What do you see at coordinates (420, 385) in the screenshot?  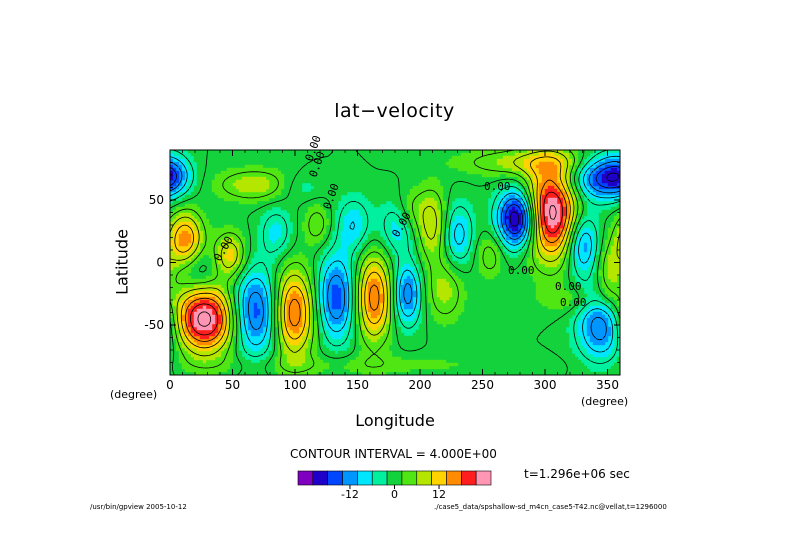 I see `x-tick-label: 200` at bounding box center [420, 385].